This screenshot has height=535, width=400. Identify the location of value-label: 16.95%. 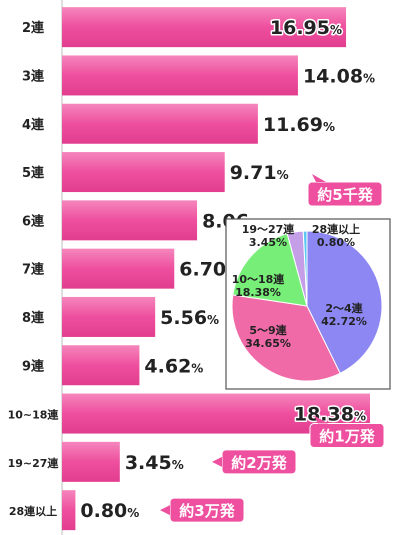
(306, 28).